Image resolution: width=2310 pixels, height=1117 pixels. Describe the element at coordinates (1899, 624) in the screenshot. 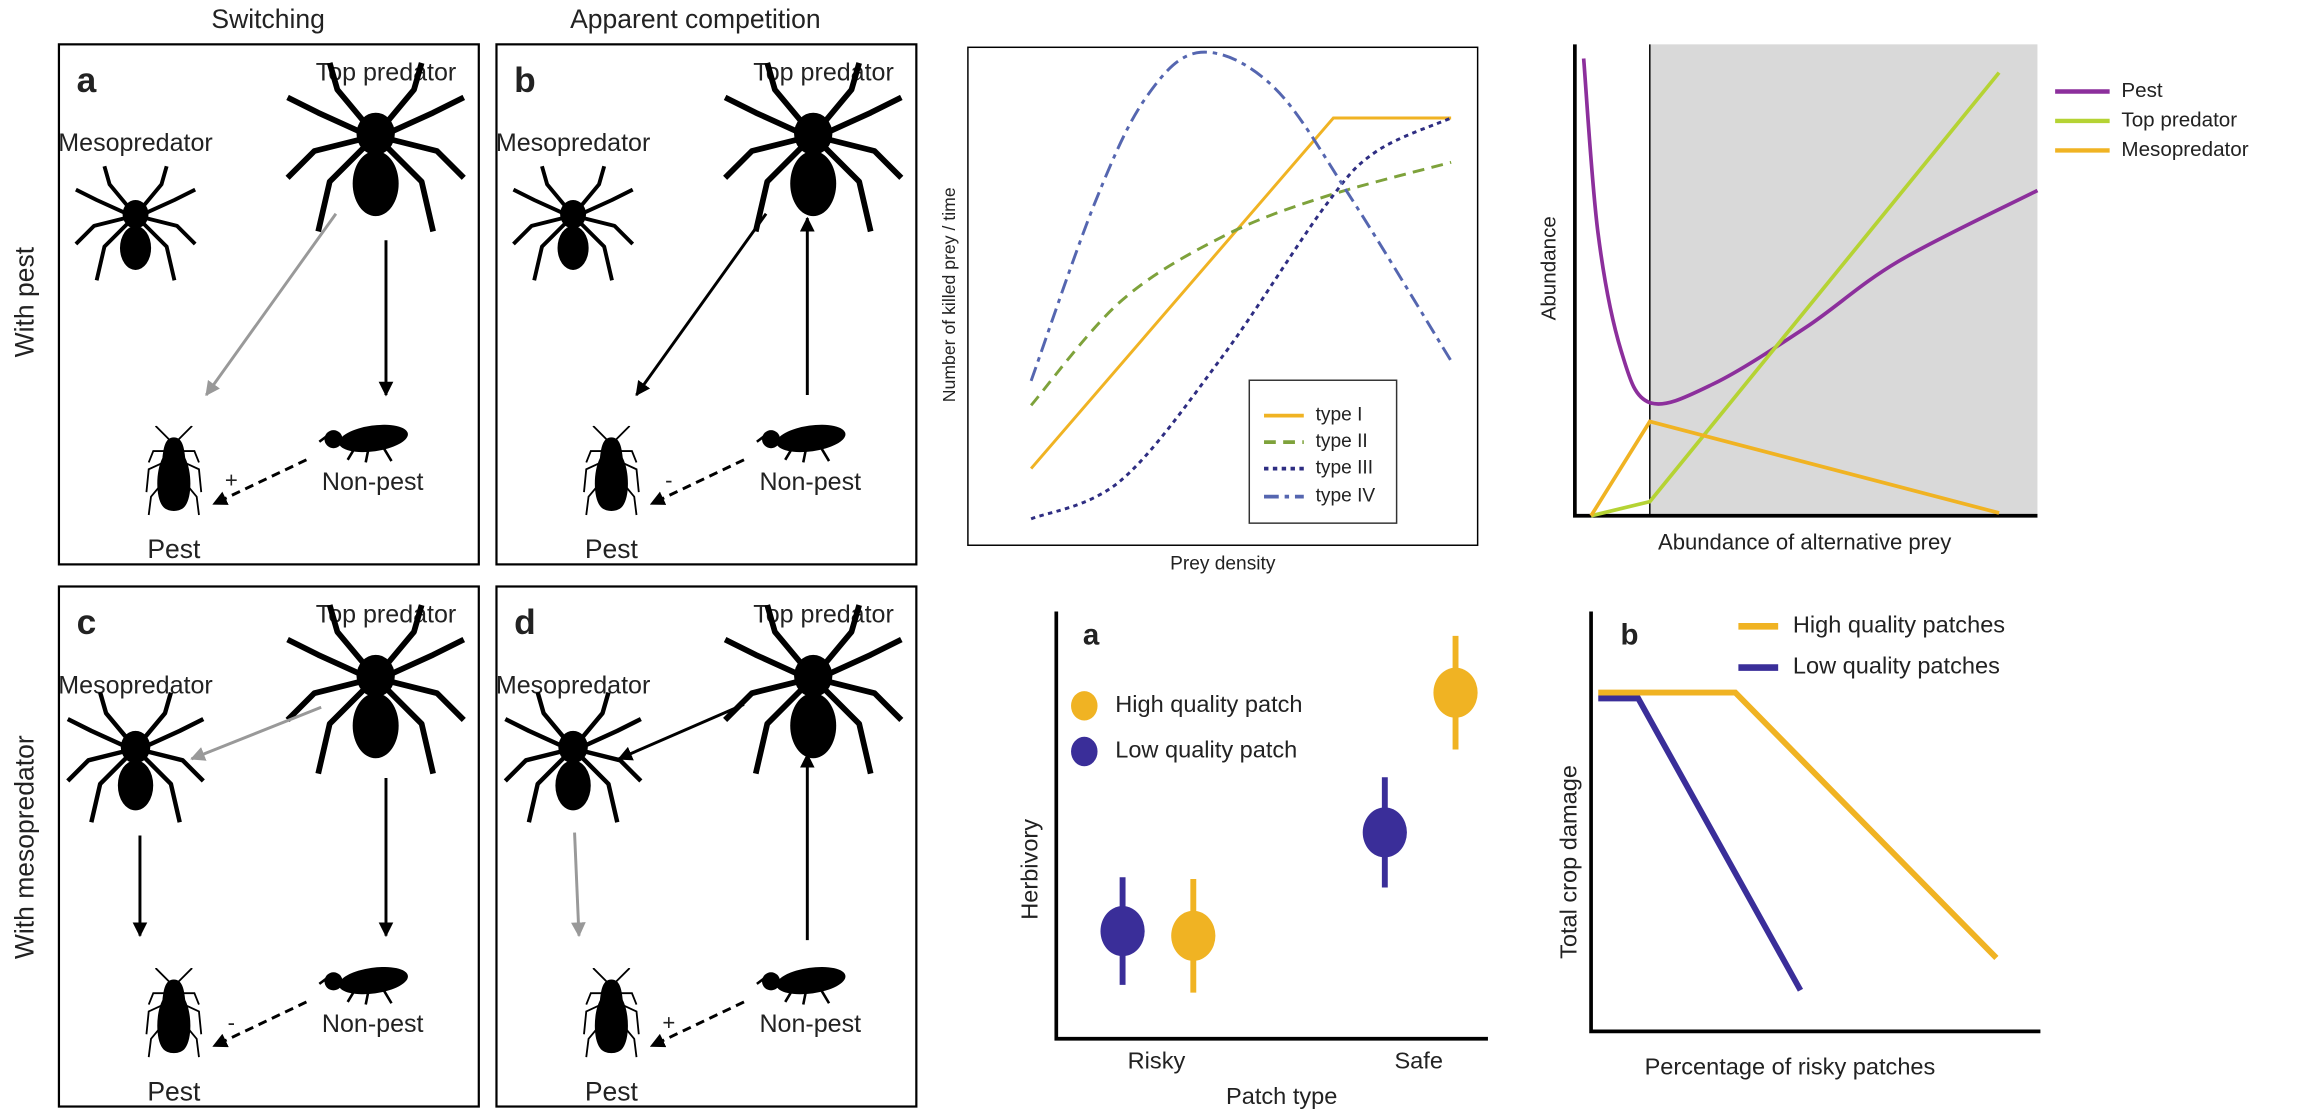

I see `legend-label: High quality patches` at that location.